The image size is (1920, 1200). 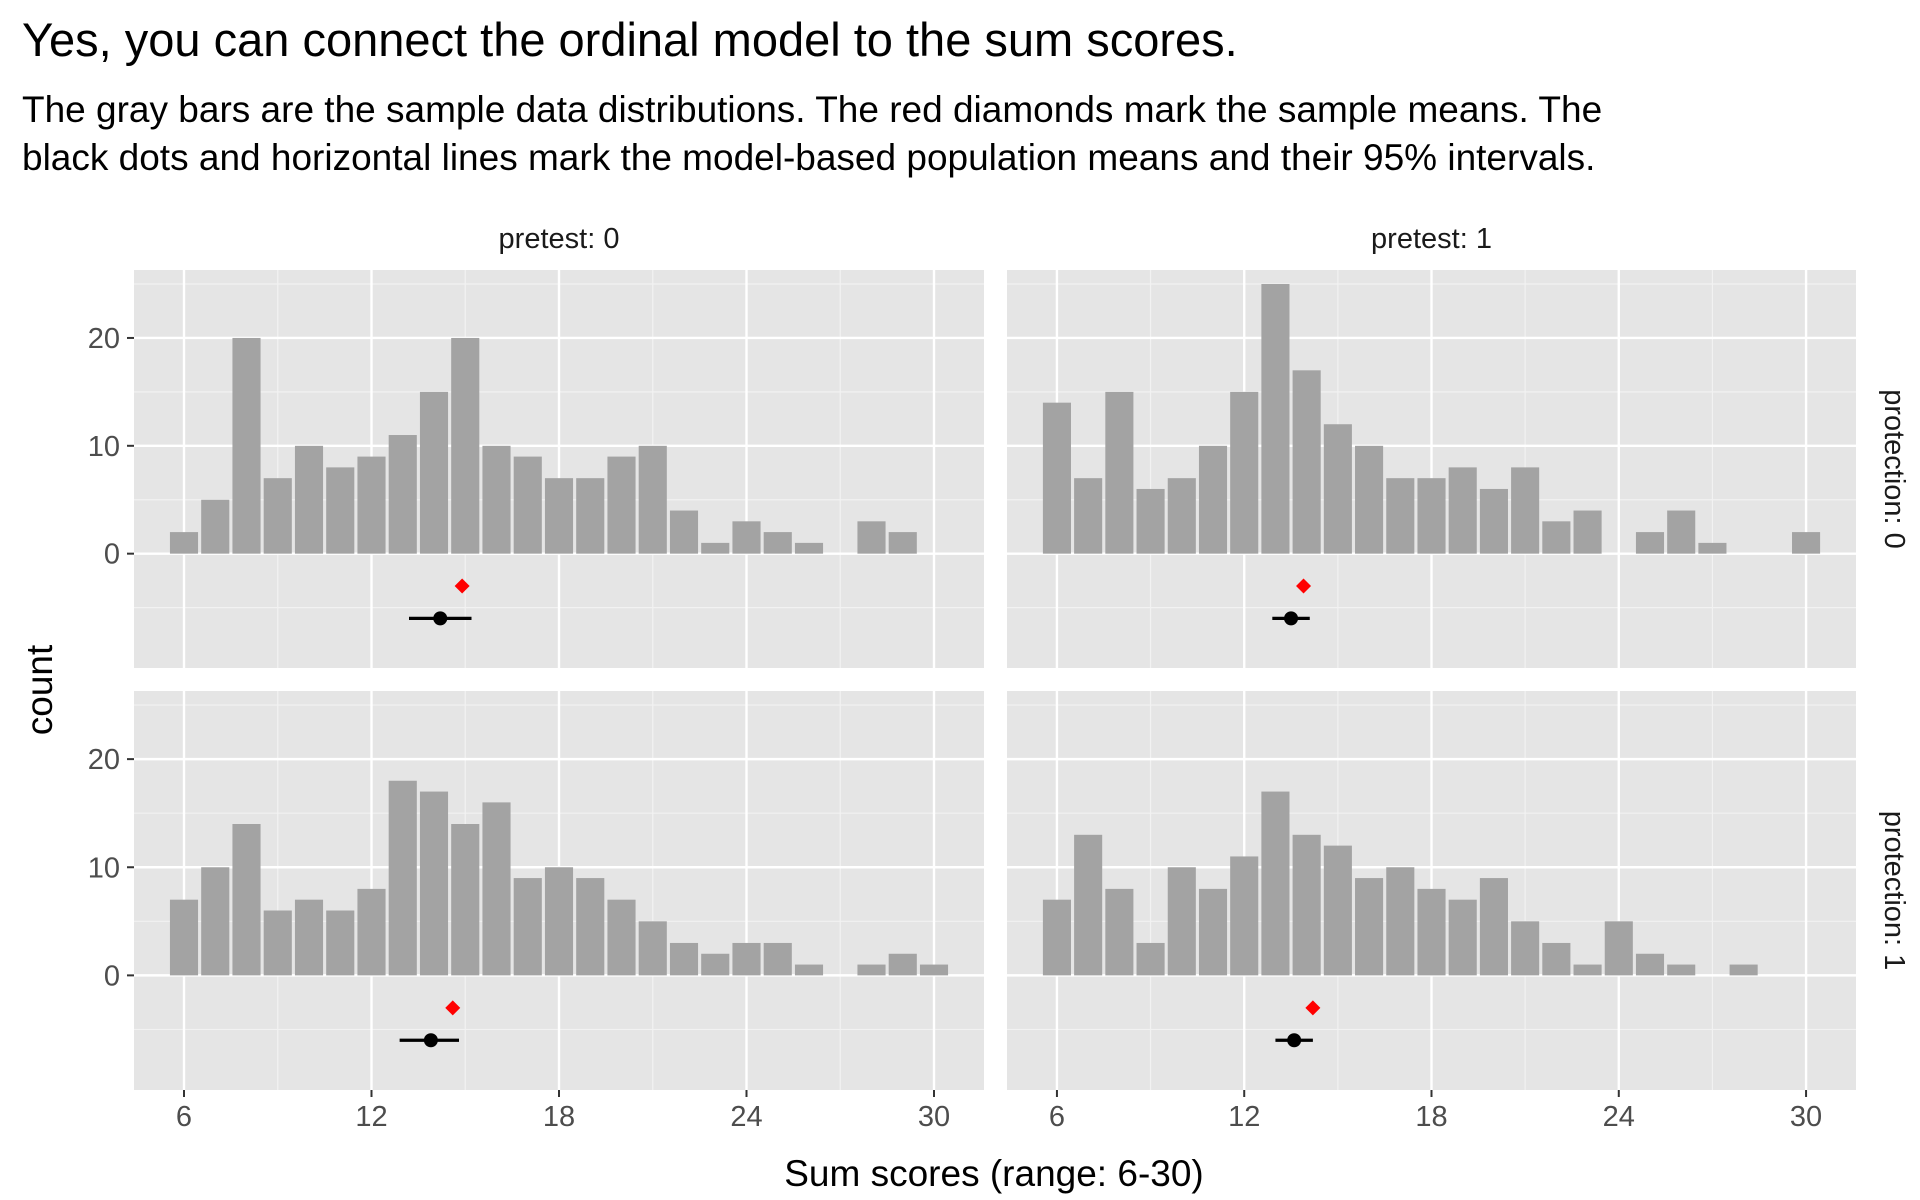 I want to click on facet-panel, so click(x=1431, y=469).